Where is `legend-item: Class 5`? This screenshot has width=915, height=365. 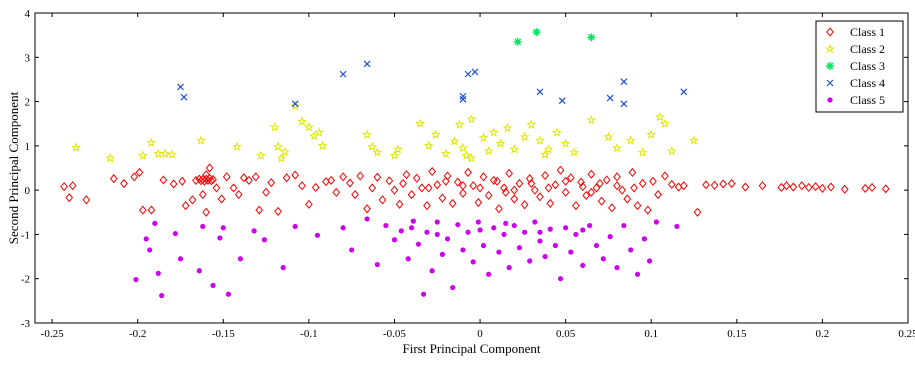
legend-item: Class 5 is located at coordinates (856, 100).